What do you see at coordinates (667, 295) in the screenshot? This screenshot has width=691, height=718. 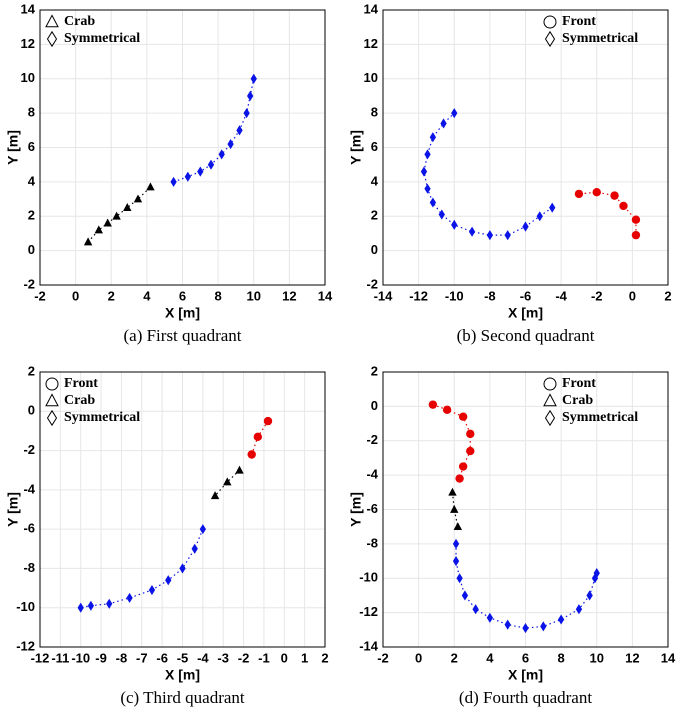 I see `x-tick-label: 2` at bounding box center [667, 295].